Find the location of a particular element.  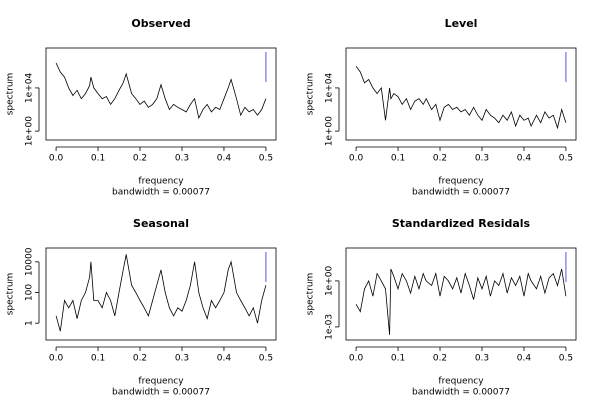

y-tick-label: 1 is located at coordinates (30, 323).